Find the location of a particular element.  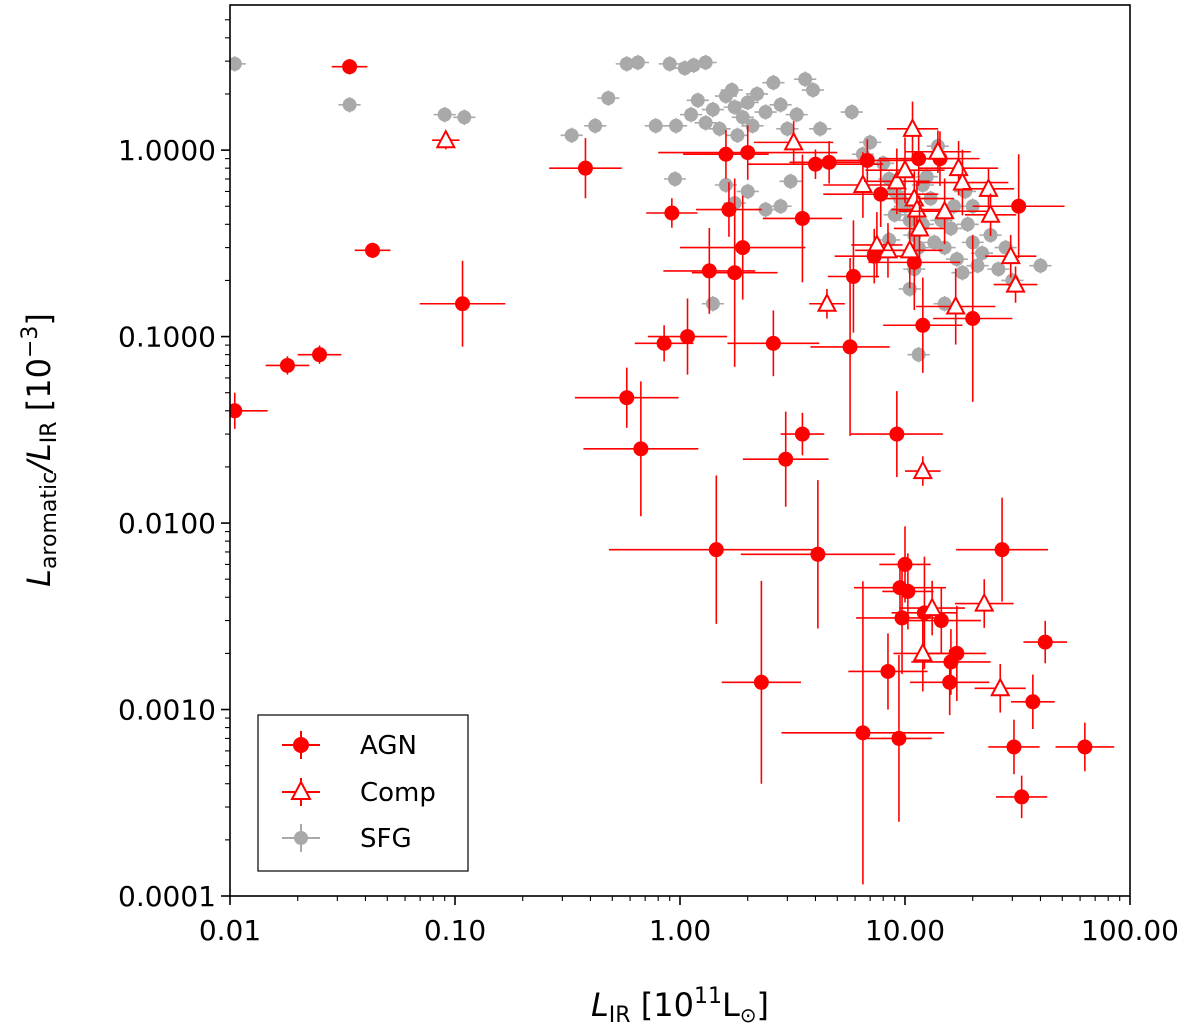

legend-comp-label: Comp is located at coordinates (398, 793).